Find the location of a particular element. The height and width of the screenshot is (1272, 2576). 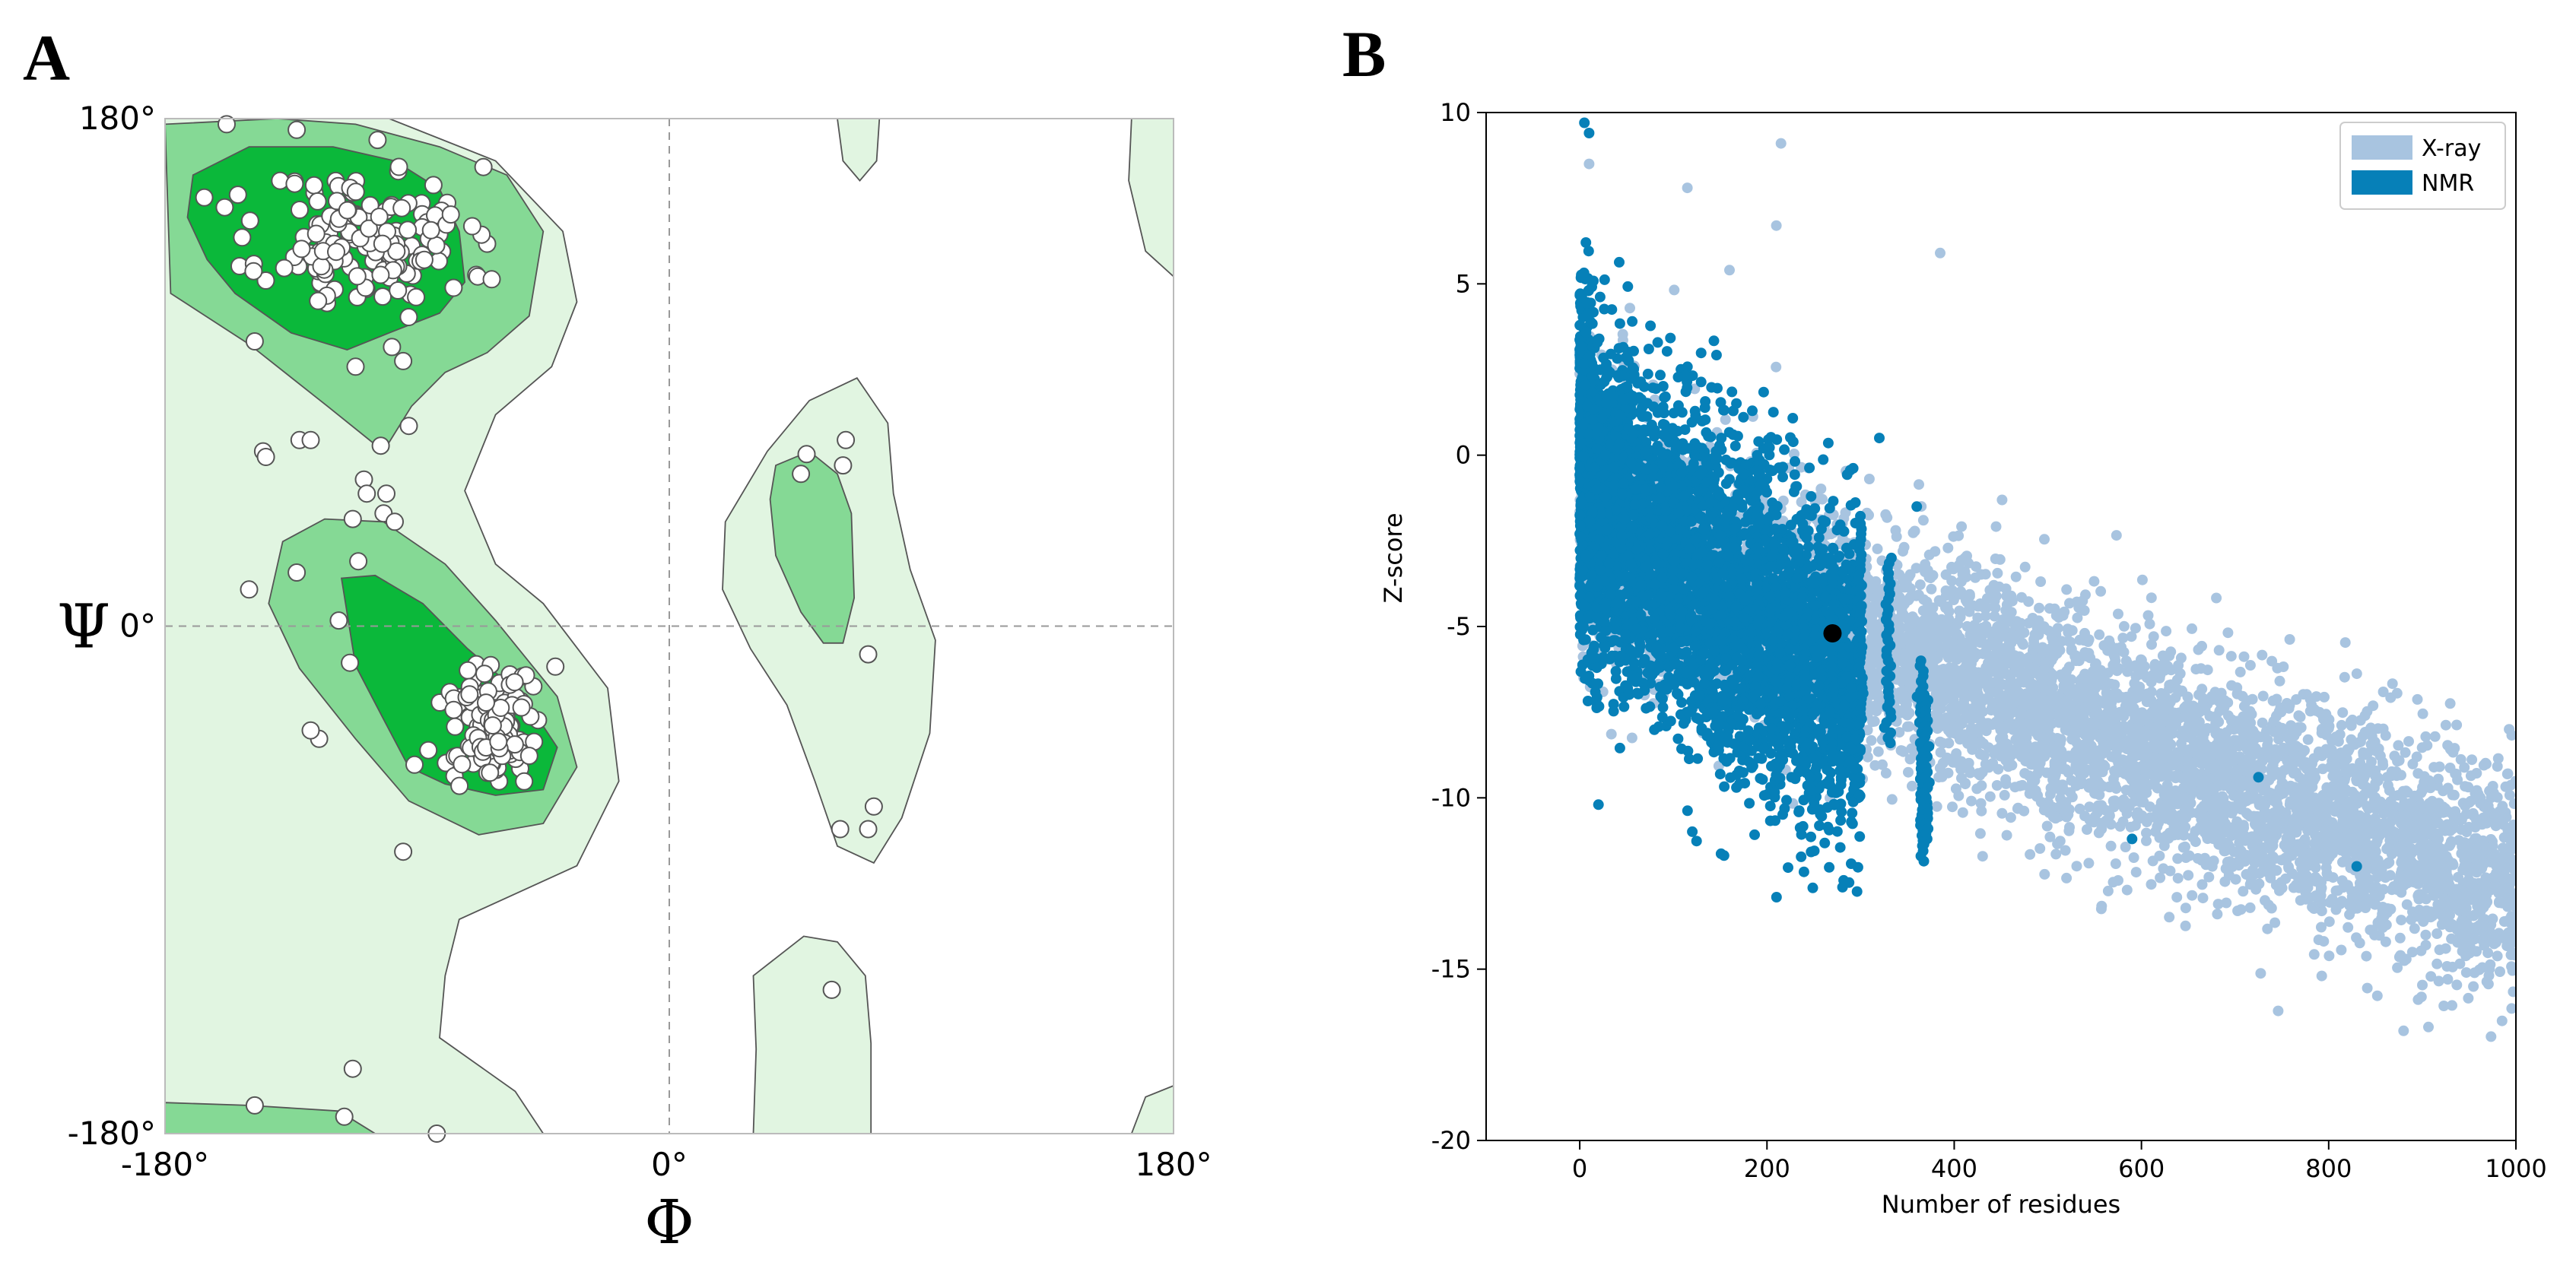

rama-xtick: 180° is located at coordinates (1173, 1164).